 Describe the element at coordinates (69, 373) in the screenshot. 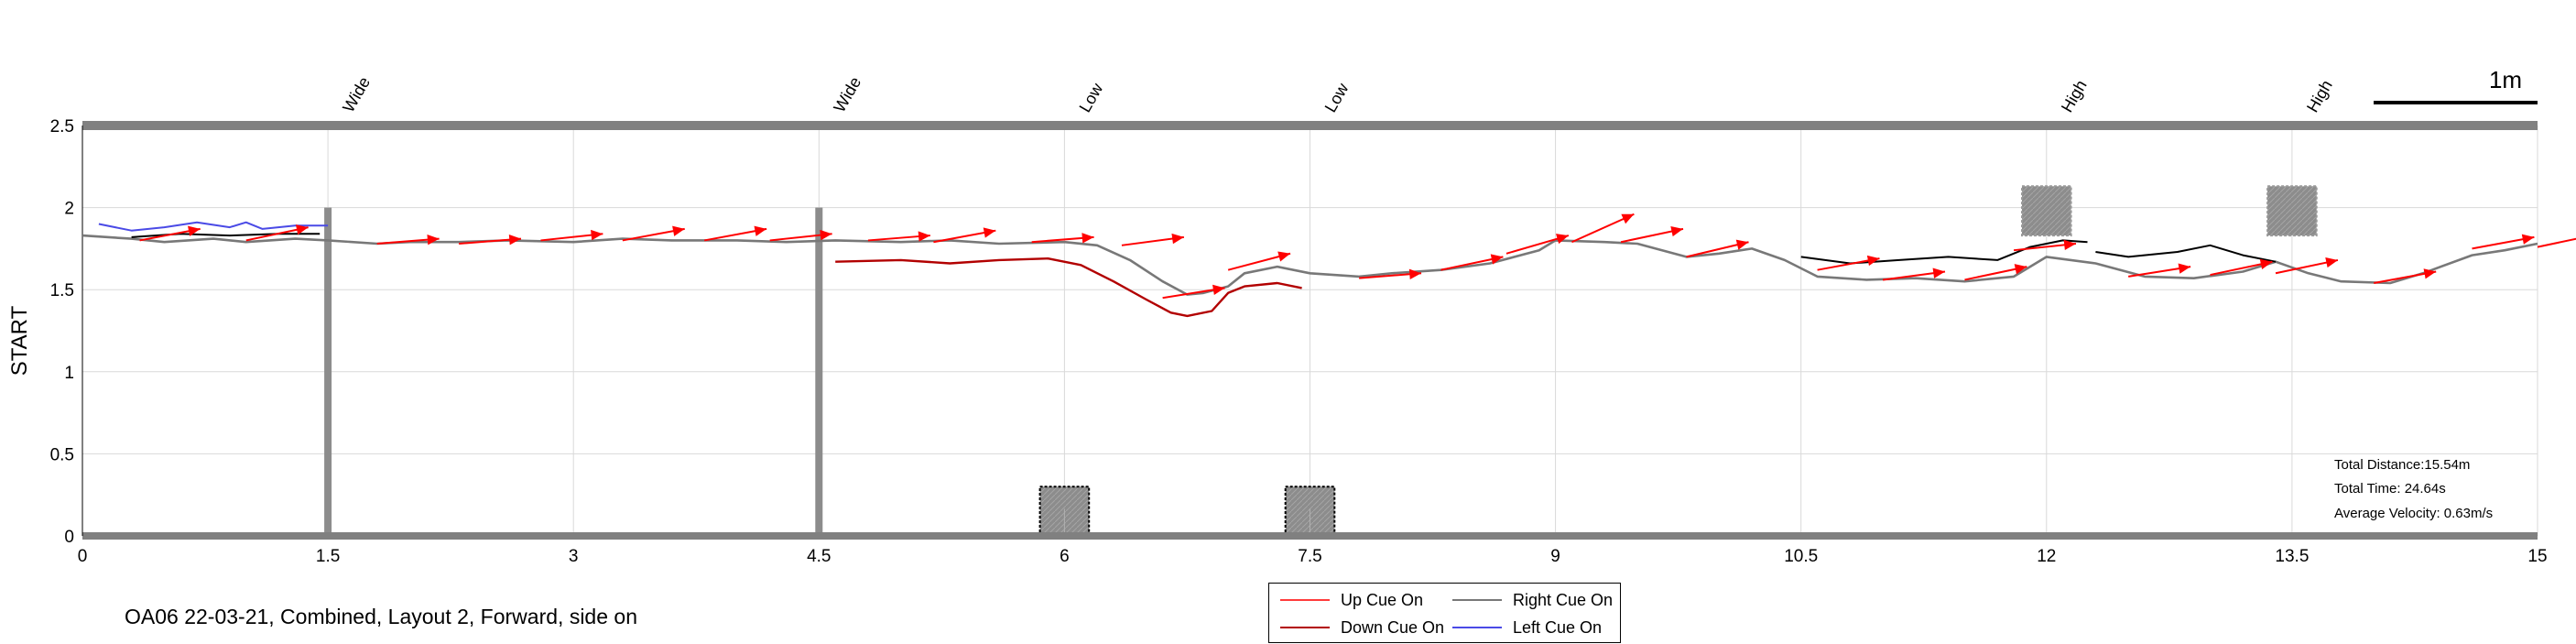

I see `y-tick-label: 1` at that location.